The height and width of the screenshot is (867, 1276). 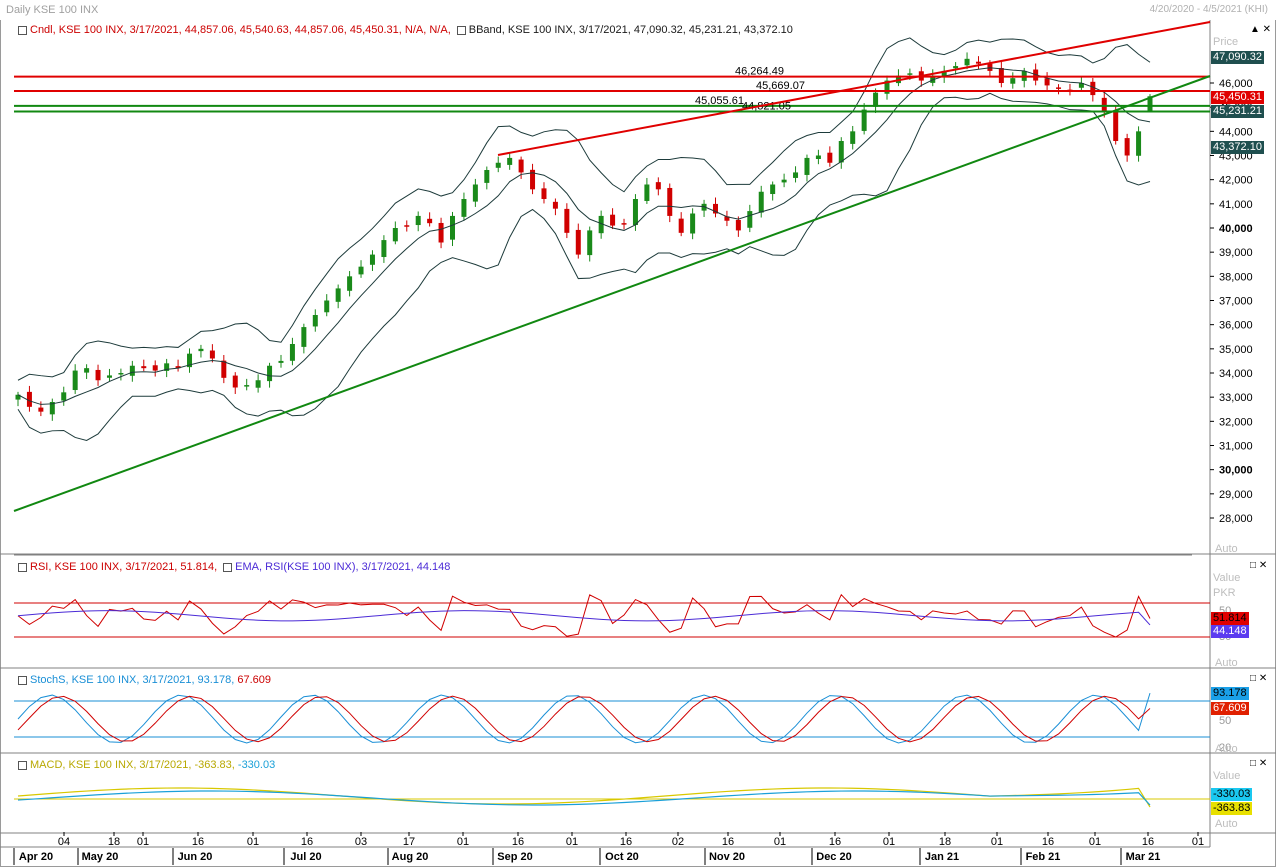 I want to click on stoch-k-line, so click(x=584, y=718).